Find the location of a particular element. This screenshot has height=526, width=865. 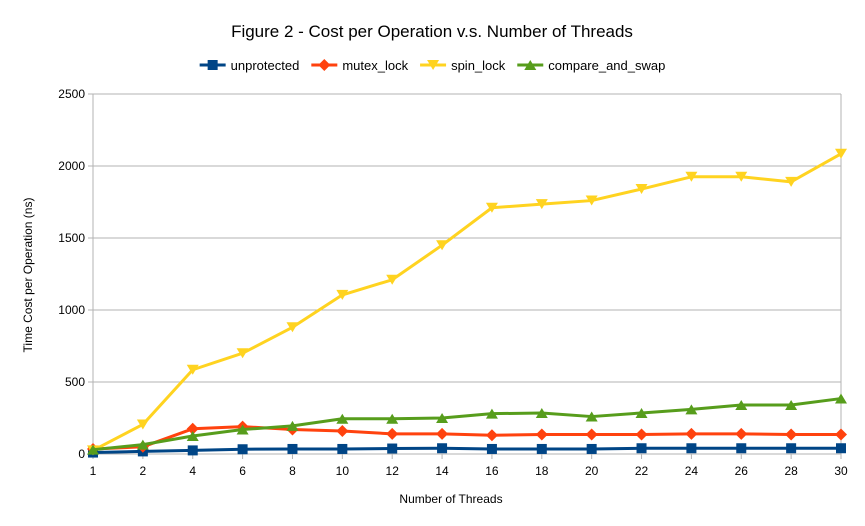

y-tick-label: 1000 is located at coordinates (71, 310).